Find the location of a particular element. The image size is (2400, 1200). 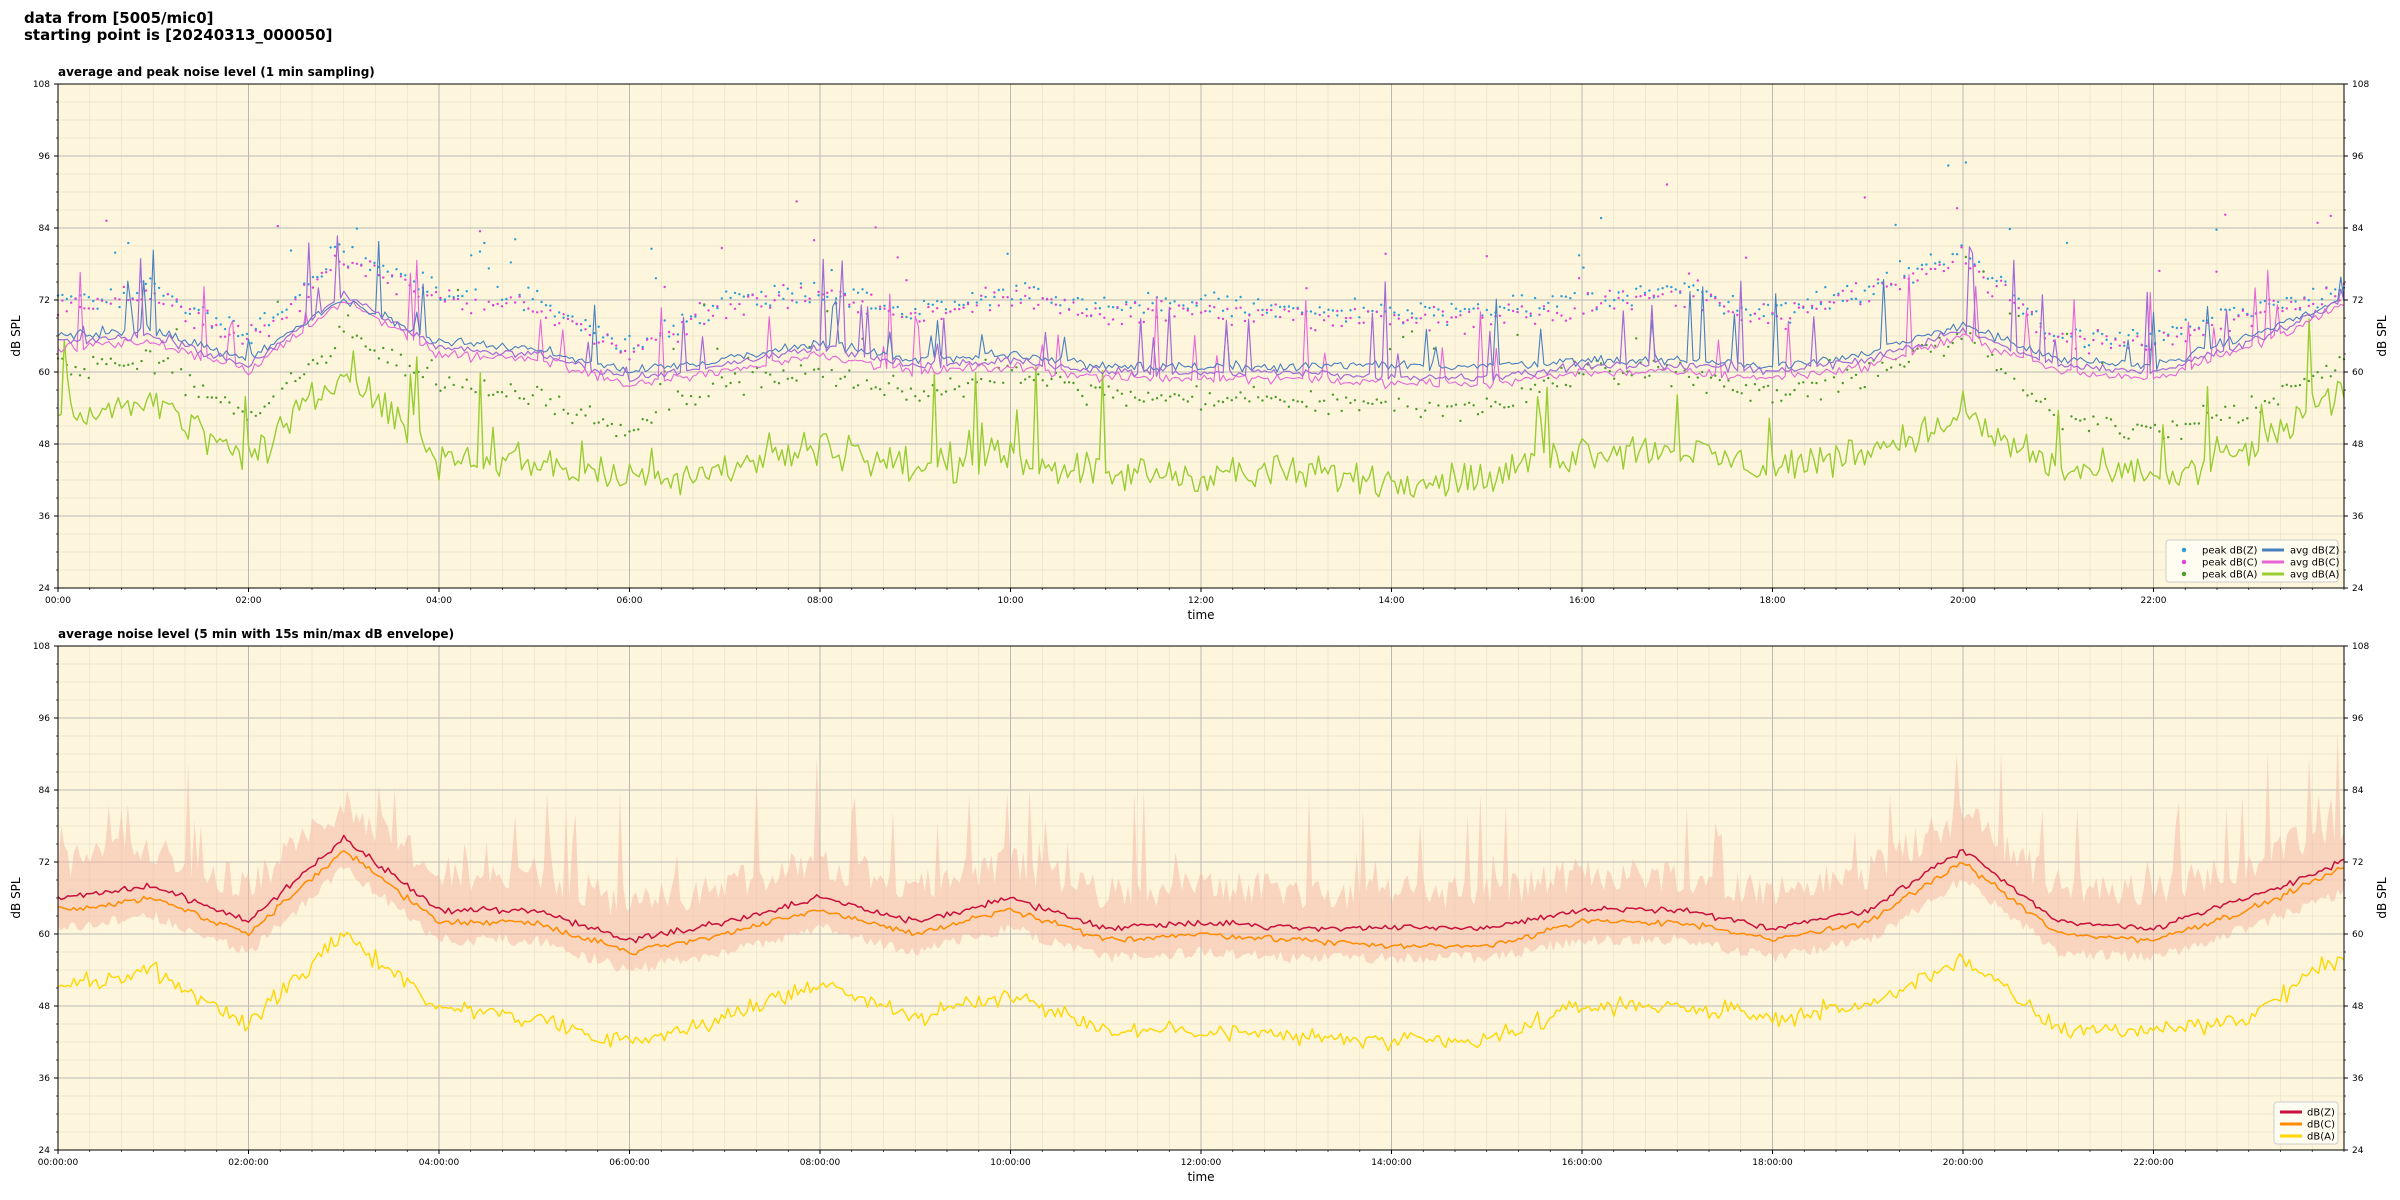

x-tick-label: 04:00 is located at coordinates (439, 601).